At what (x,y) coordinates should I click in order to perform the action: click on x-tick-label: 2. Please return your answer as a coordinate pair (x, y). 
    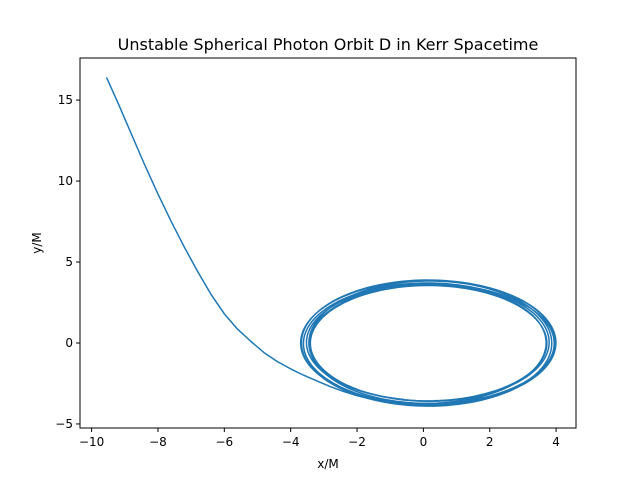
    Looking at the image, I should click on (490, 442).